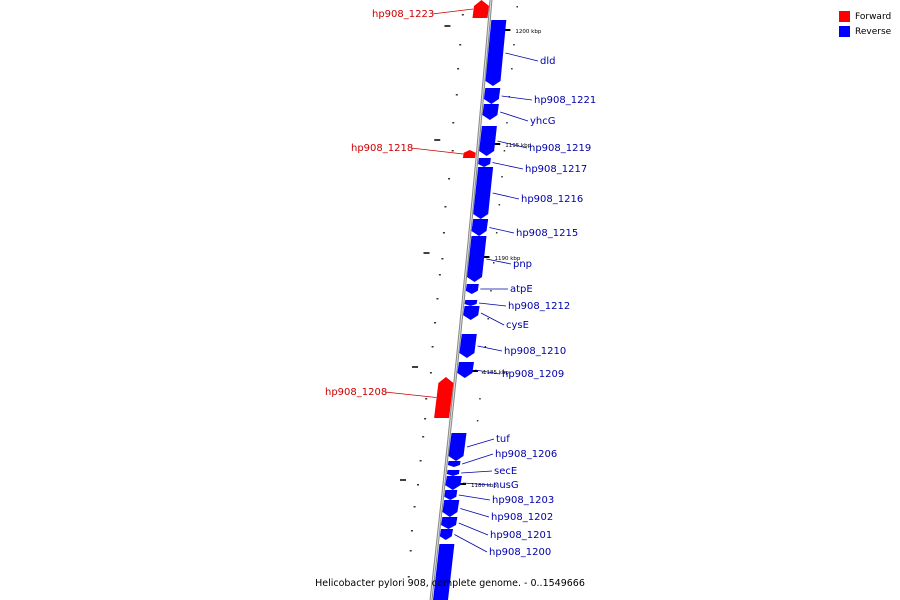 The width and height of the screenshot is (900, 600). Describe the element at coordinates (490, 112) in the screenshot. I see `gene-arrow-yhcG` at that location.